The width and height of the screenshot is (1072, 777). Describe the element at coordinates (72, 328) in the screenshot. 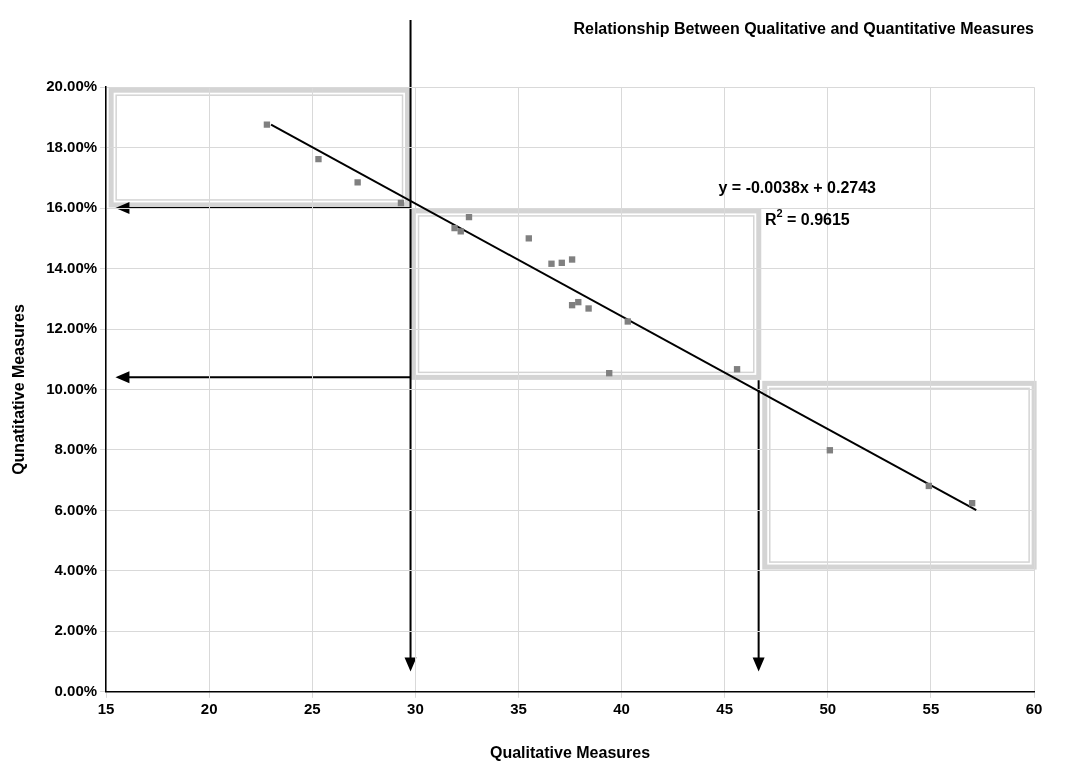

I see `y-tick-label: 12.00%` at that location.